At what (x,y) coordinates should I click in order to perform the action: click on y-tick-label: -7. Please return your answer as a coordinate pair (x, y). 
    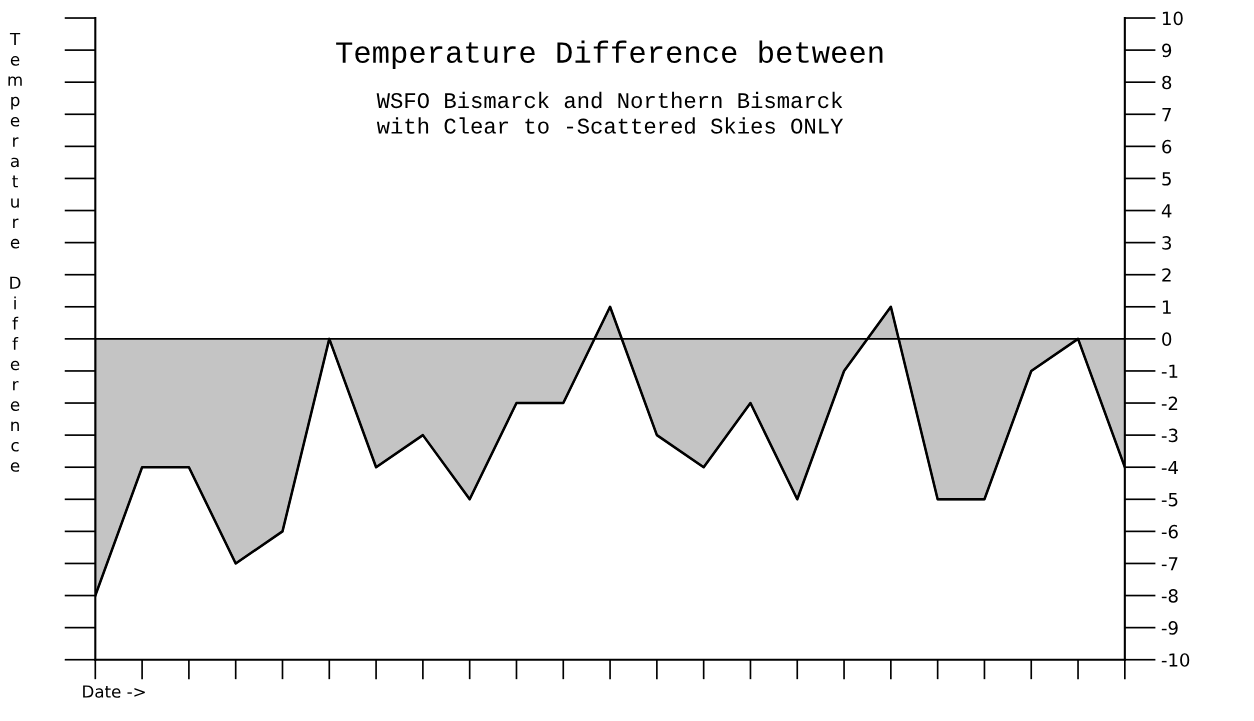
    Looking at the image, I should click on (1169, 564).